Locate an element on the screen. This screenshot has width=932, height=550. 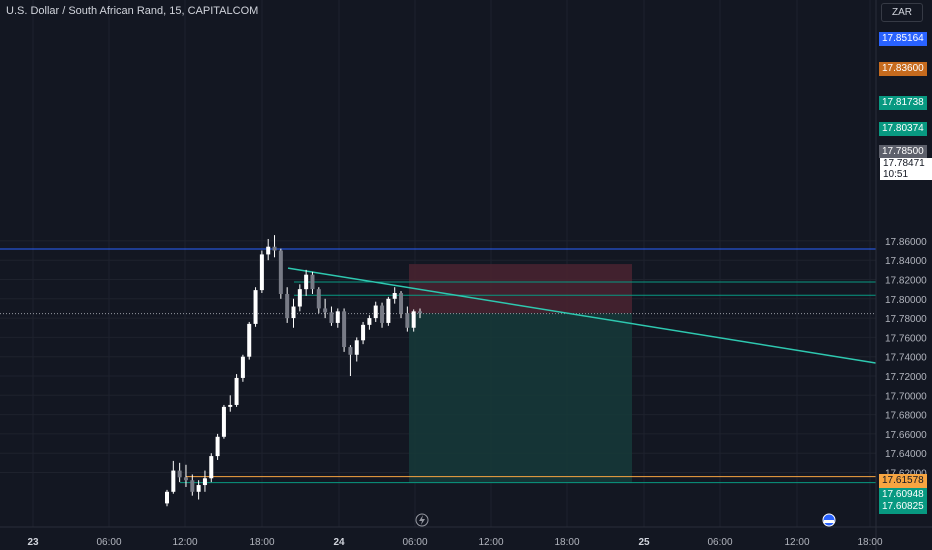
price-tag-orange: 17.61578 is located at coordinates (903, 481).